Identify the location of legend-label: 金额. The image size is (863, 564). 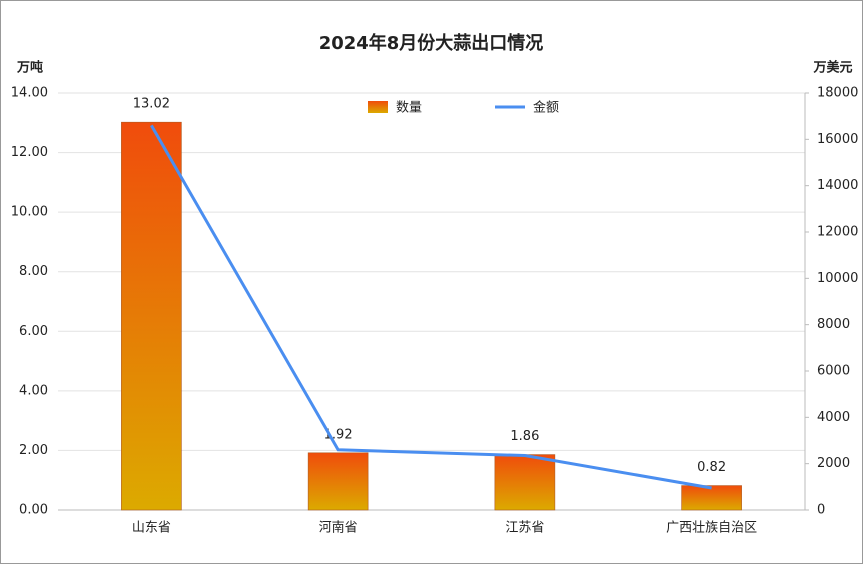
(546, 108).